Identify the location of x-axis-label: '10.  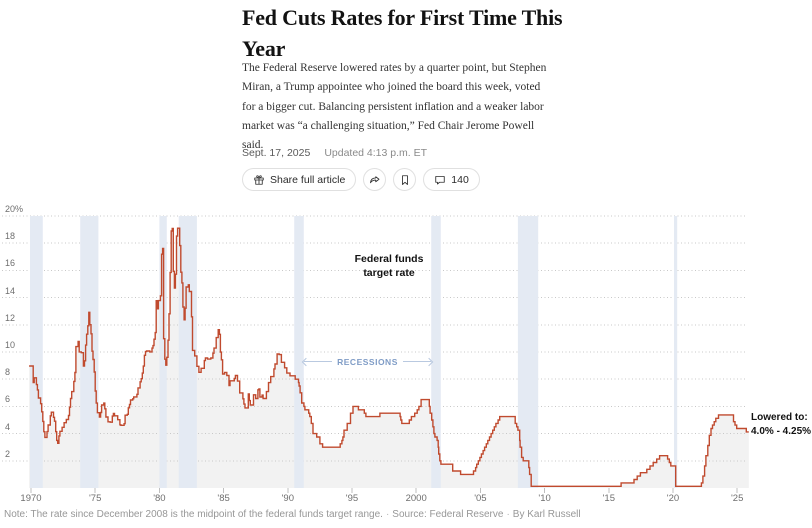
(544, 498).